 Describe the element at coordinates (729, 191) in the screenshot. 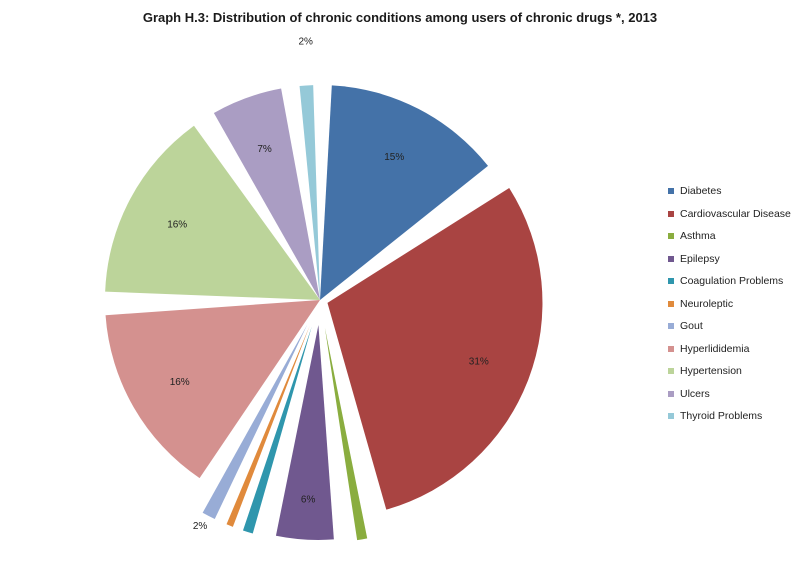

I see `legend-item: Diabetes` at that location.